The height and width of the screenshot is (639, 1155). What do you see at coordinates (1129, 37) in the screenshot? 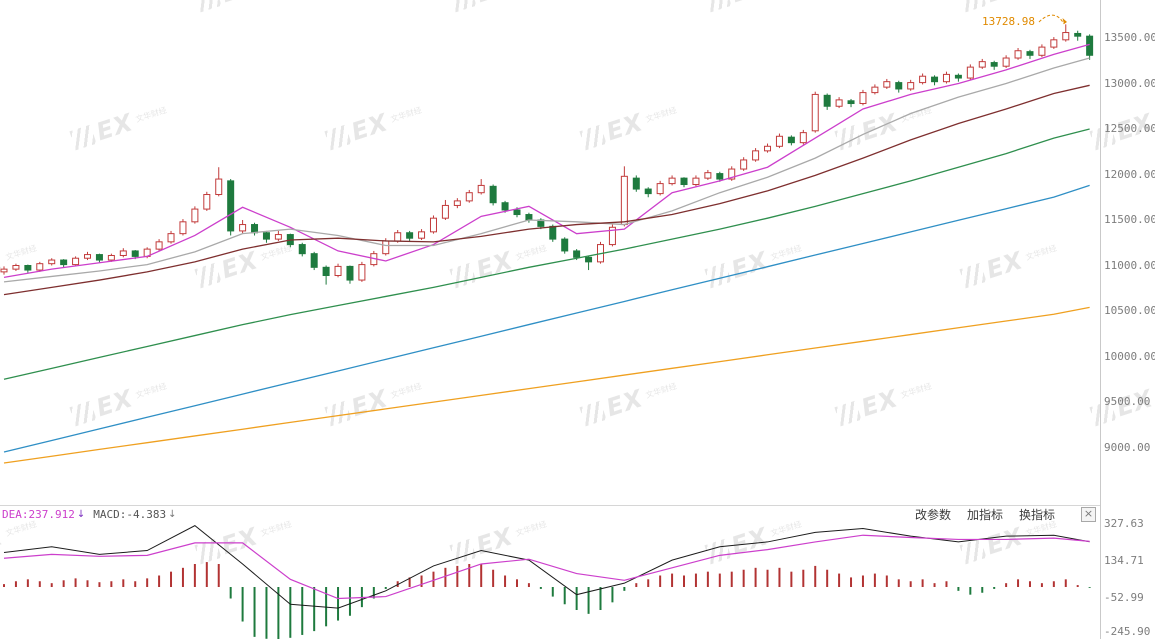
I see `y-axis-label: 13500.00` at bounding box center [1129, 37].